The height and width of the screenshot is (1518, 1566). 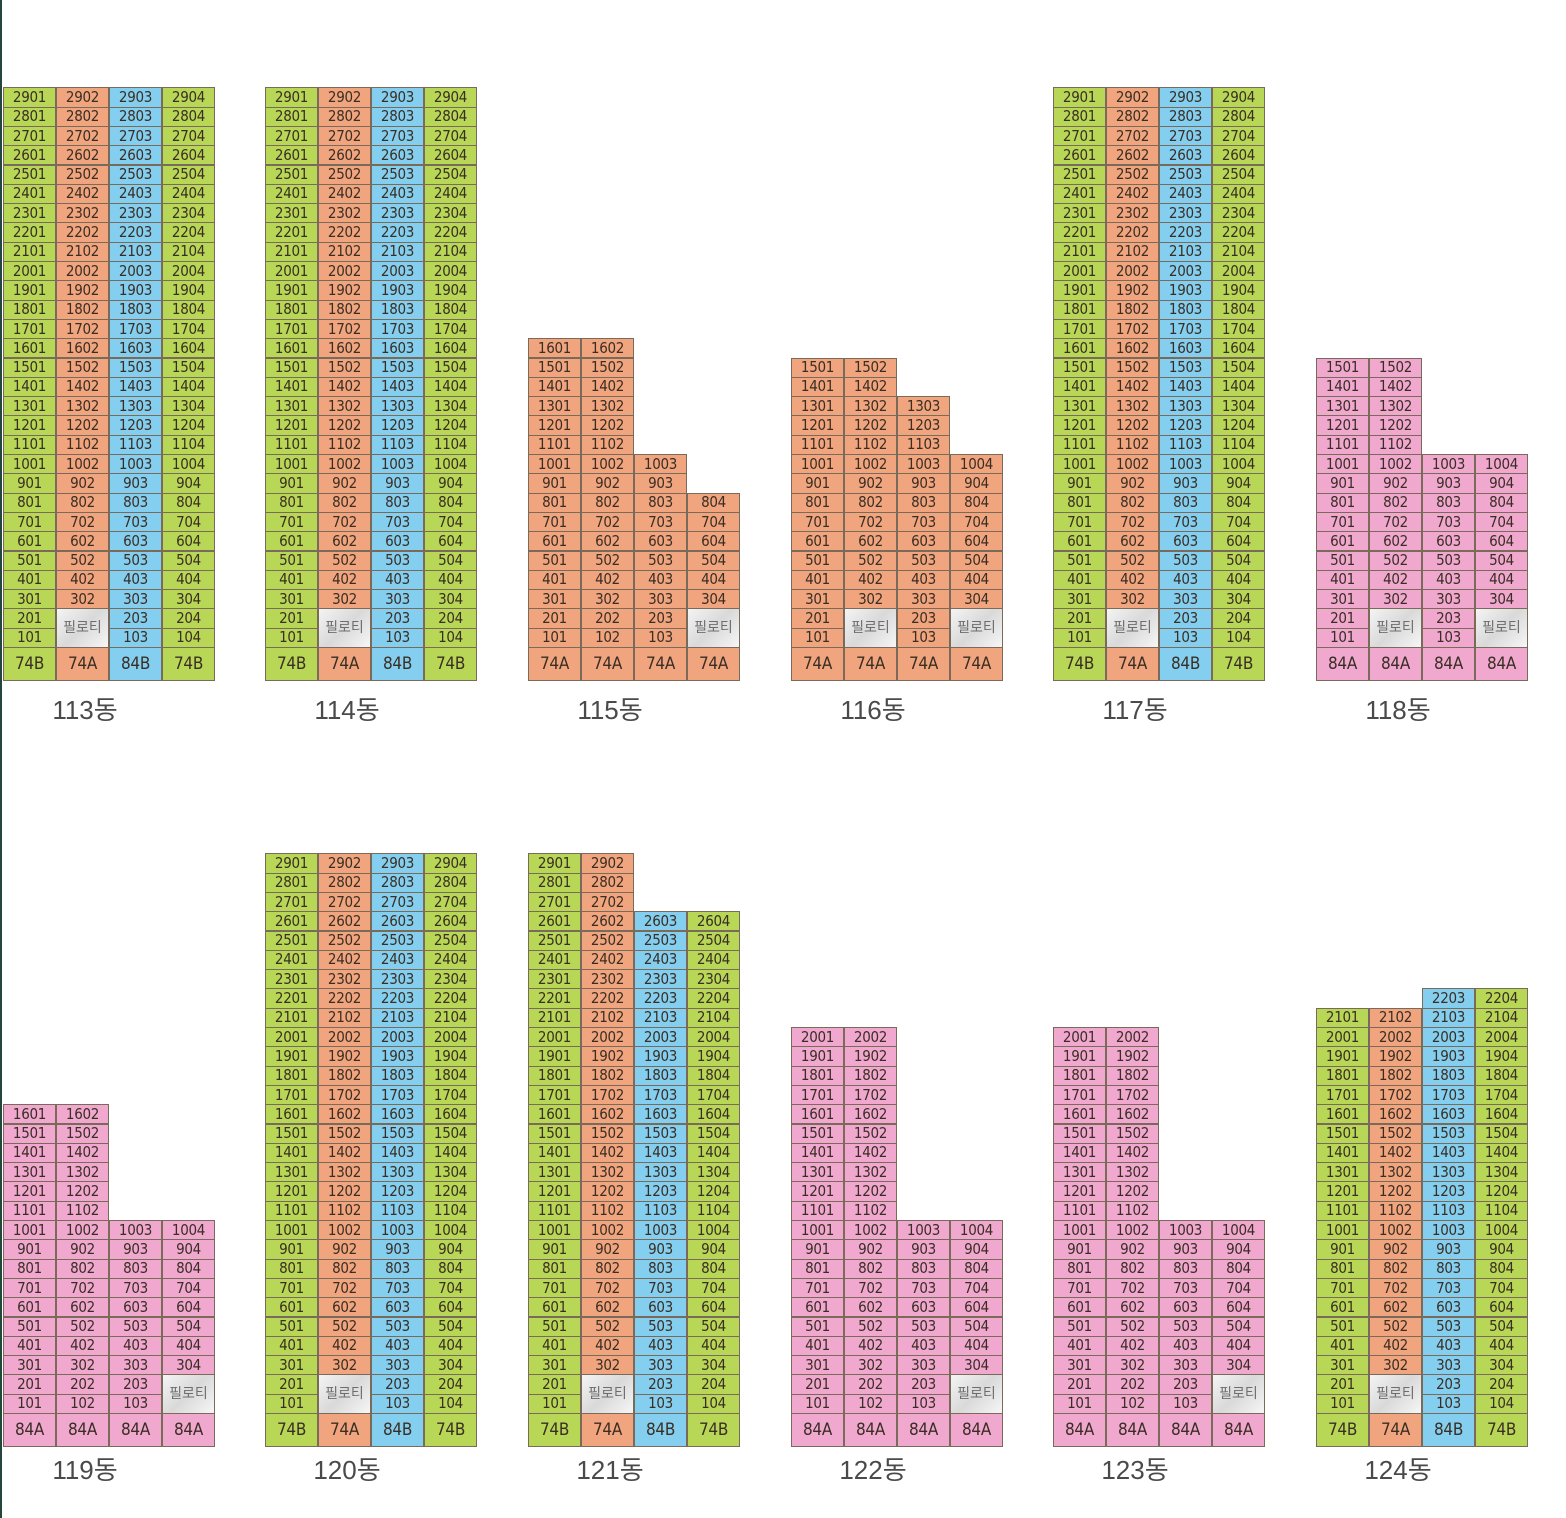 What do you see at coordinates (291, 309) in the screenshot?
I see `unit-cell: 1801` at bounding box center [291, 309].